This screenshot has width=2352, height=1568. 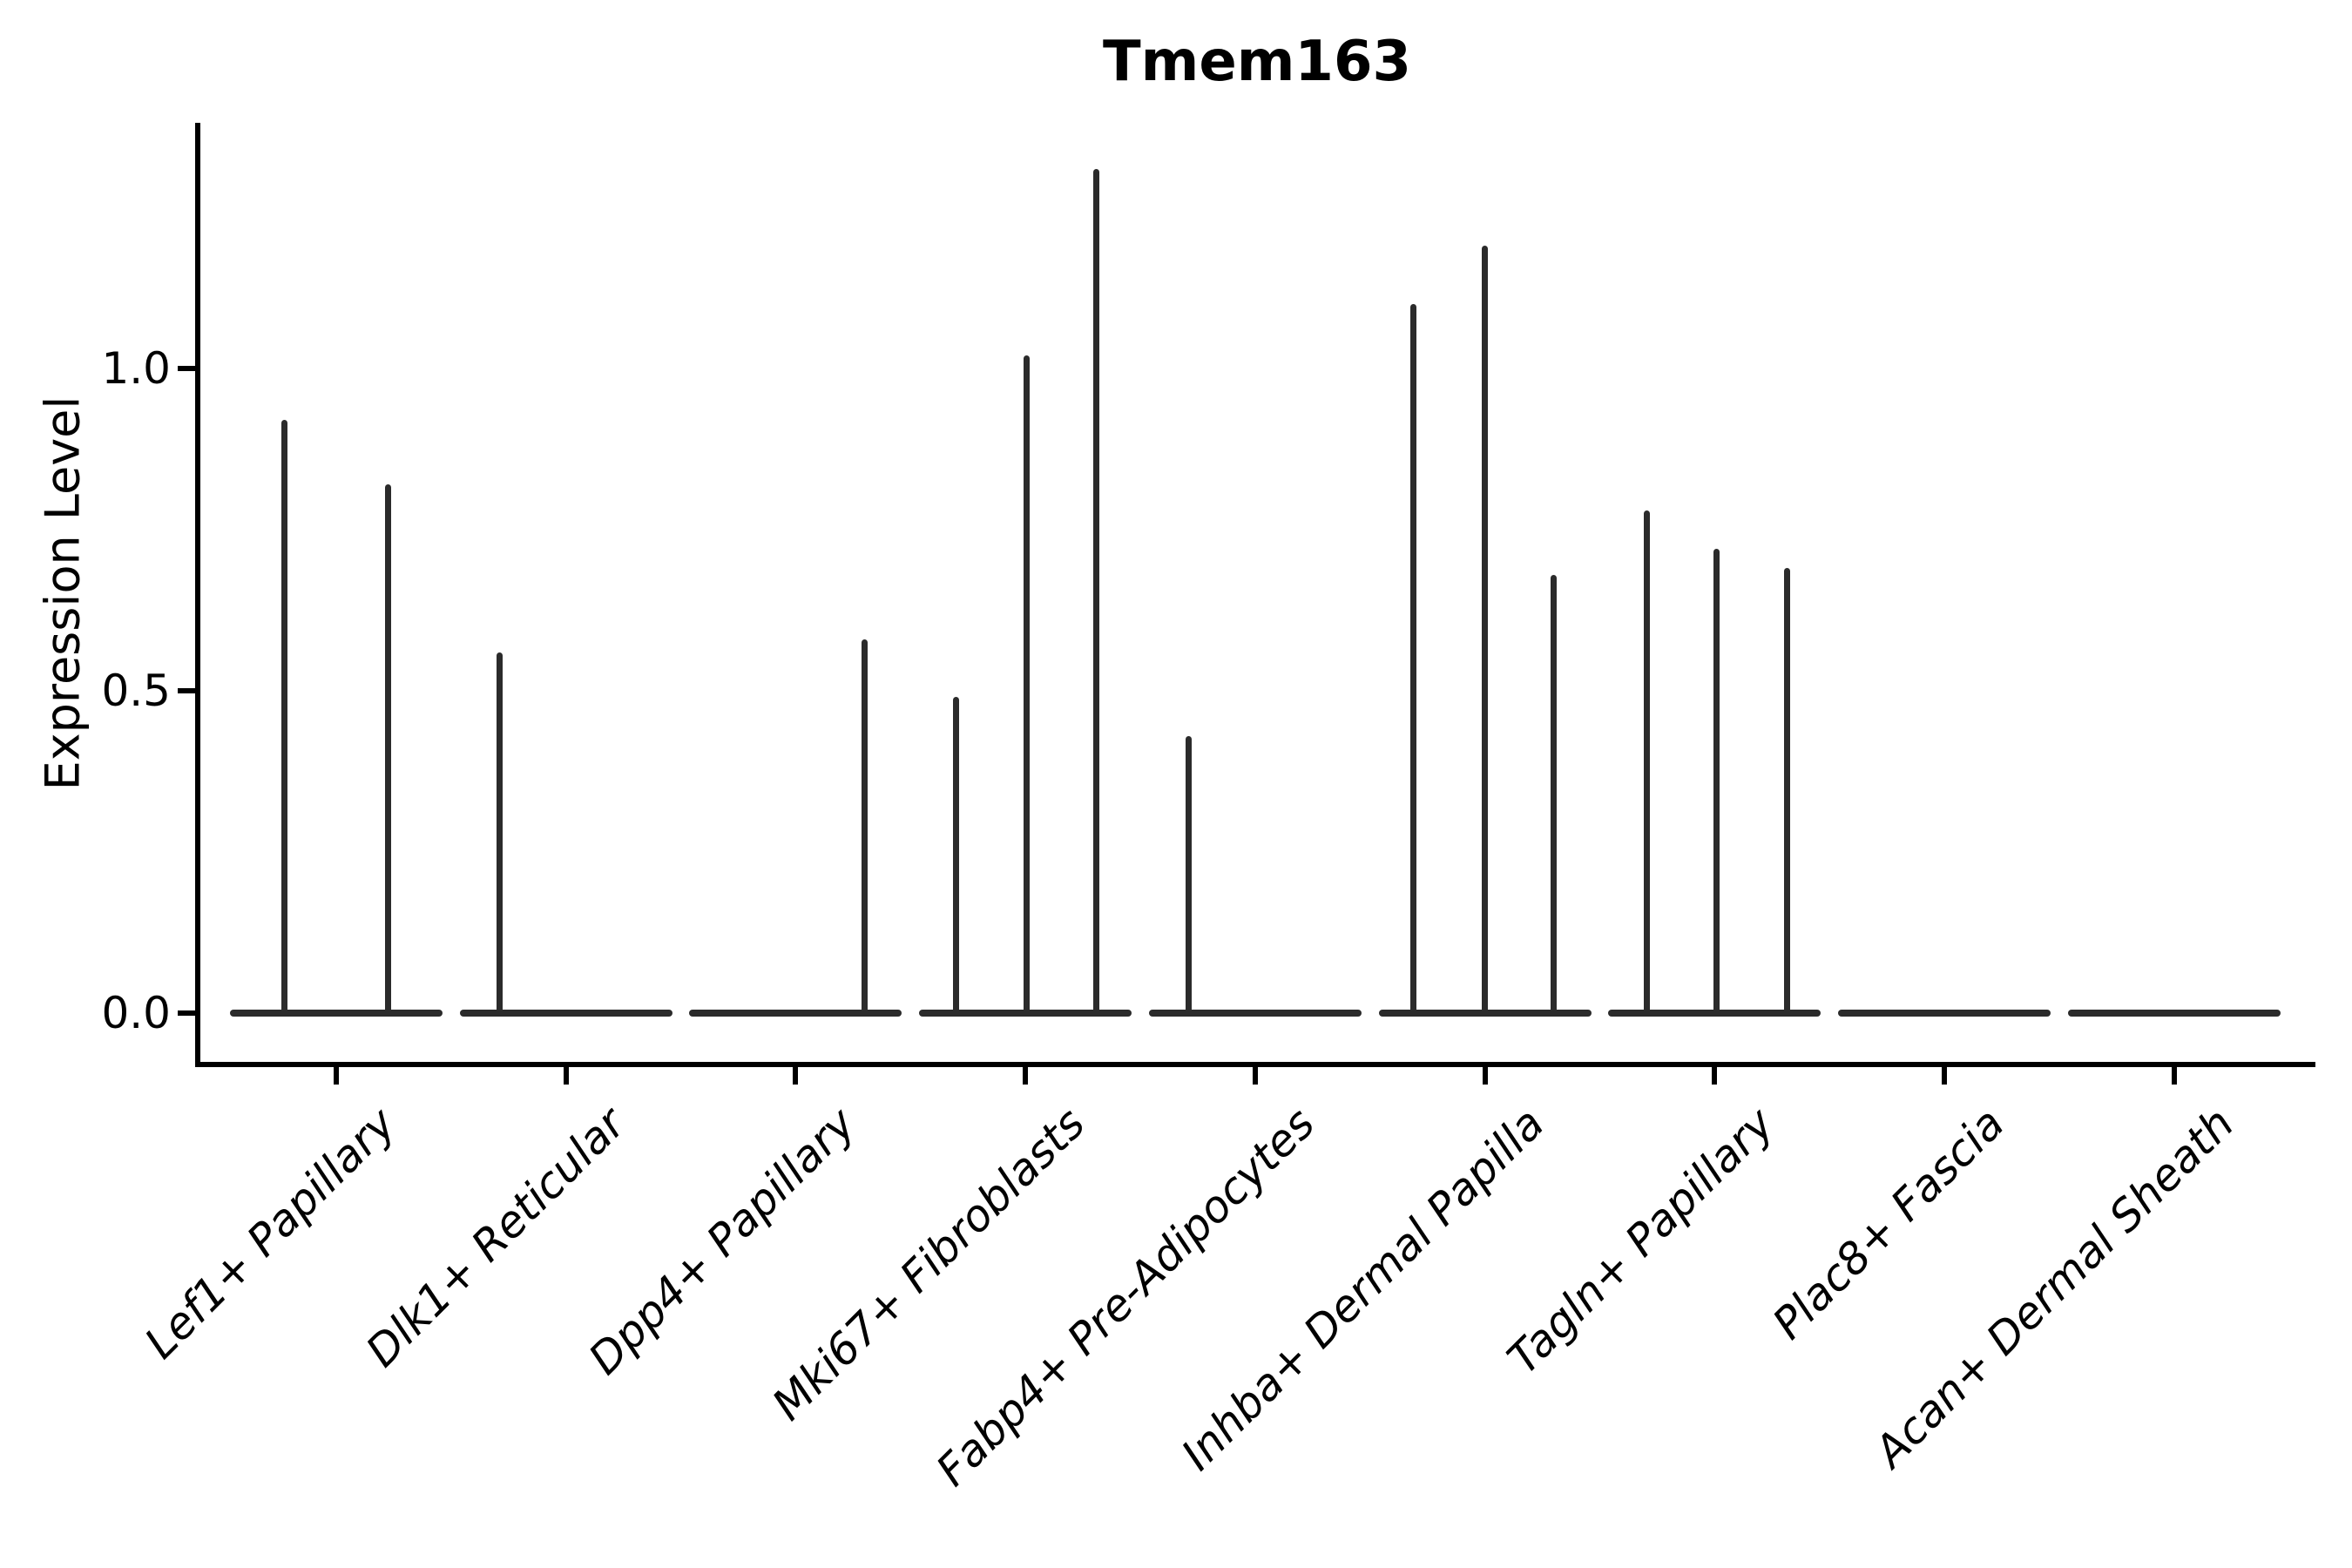 I want to click on chart-title: Tmem163, so click(x=1257, y=62).